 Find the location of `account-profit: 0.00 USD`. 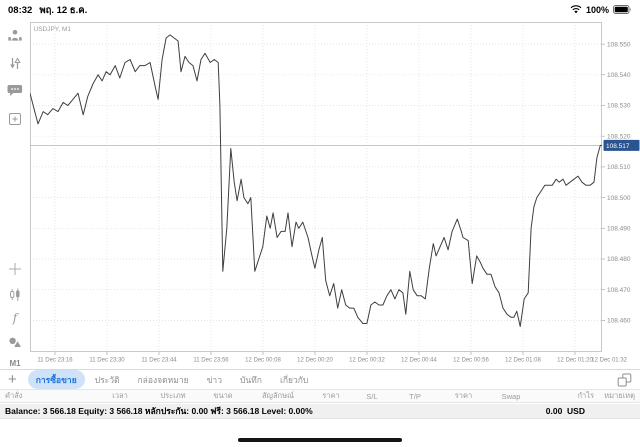

account-profit: 0.00 USD is located at coordinates (565, 411).